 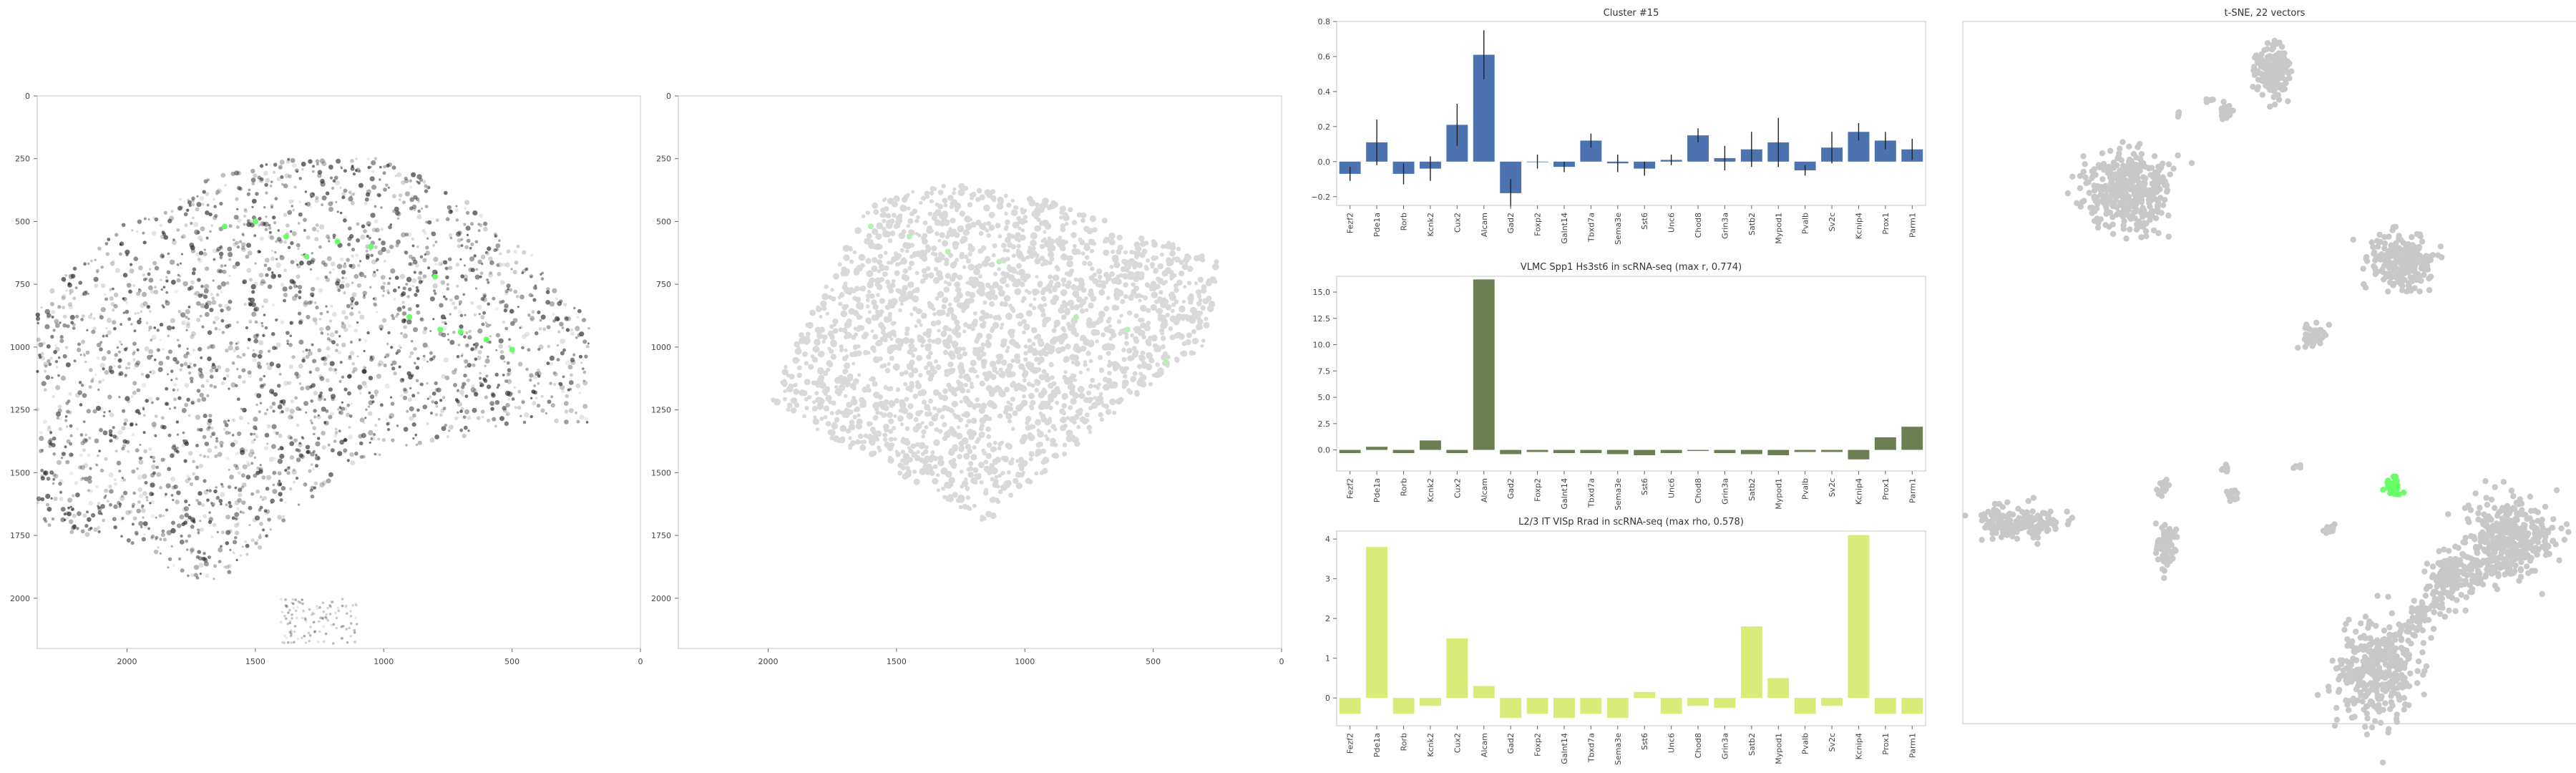 What do you see at coordinates (661, 410) in the screenshot?
I see `y-tick-label: 1250` at bounding box center [661, 410].